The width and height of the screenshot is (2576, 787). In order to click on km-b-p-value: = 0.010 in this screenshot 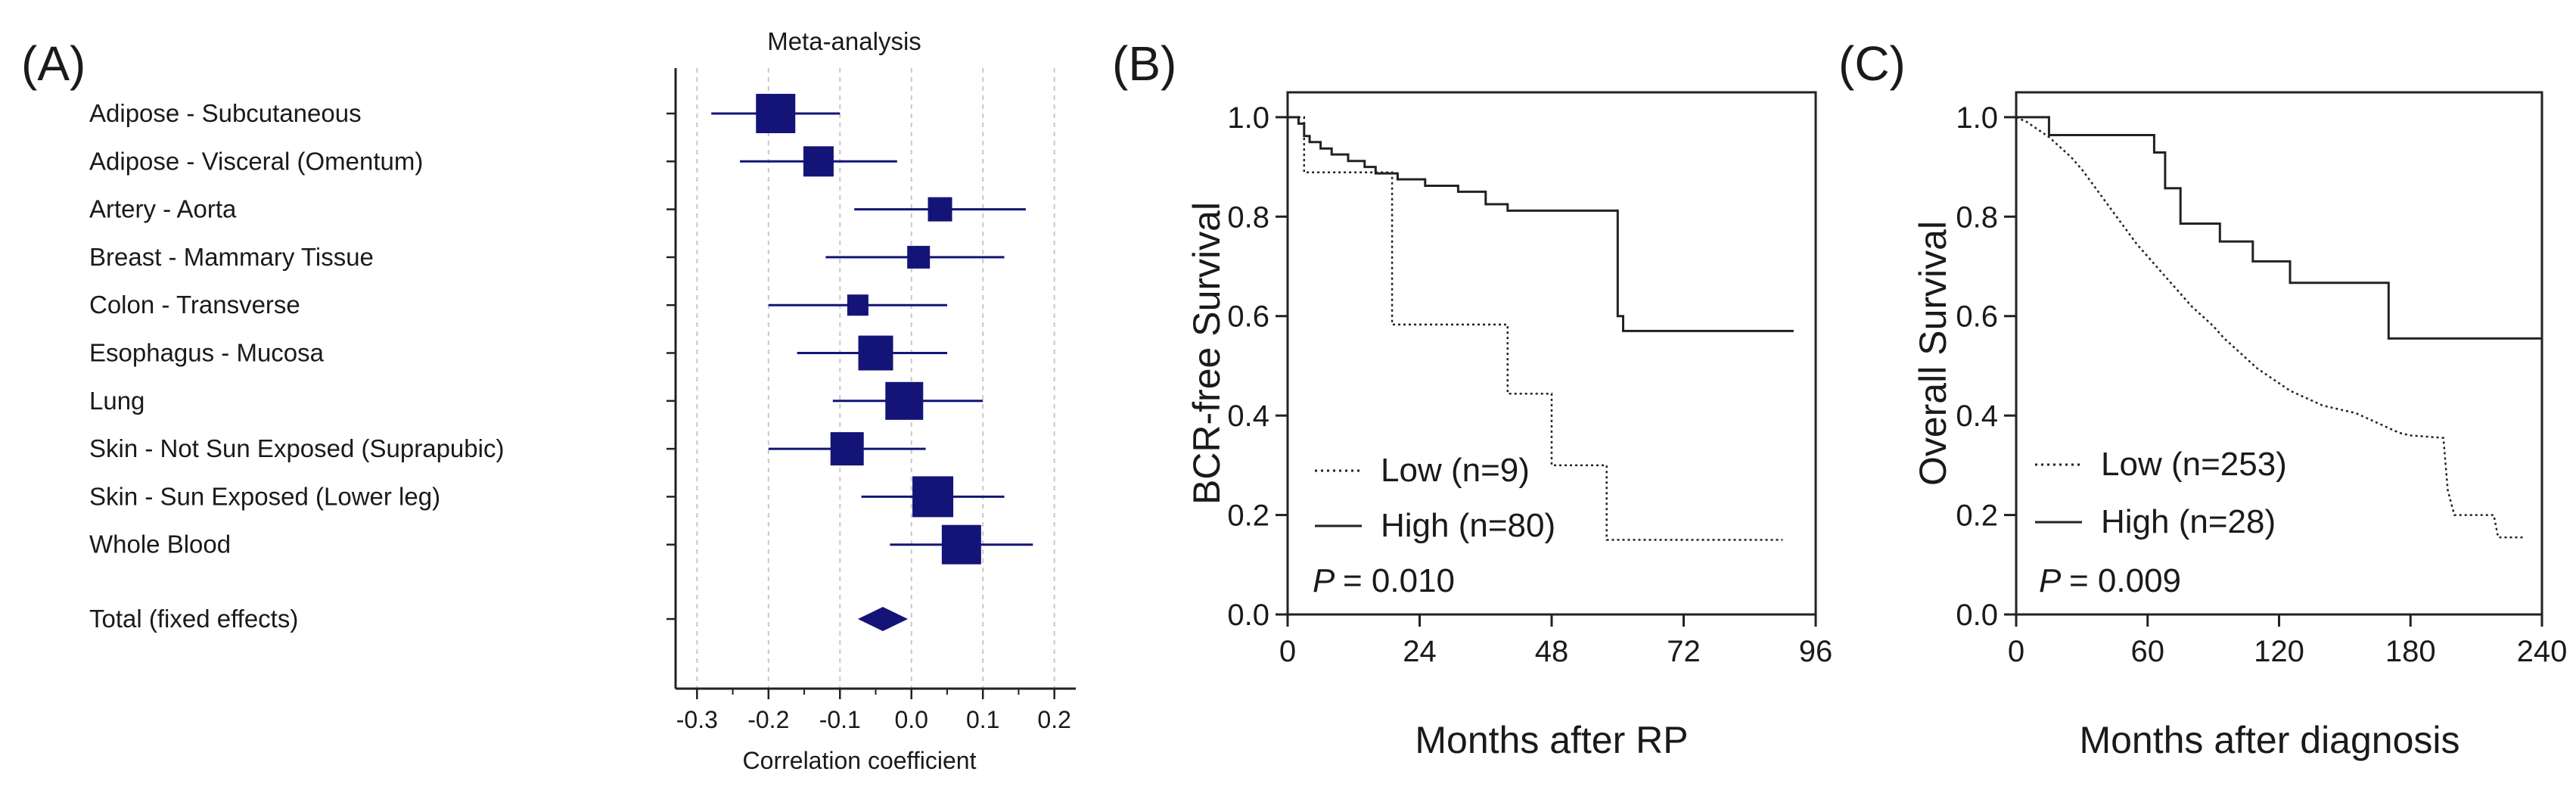, I will do `click(1399, 580)`.